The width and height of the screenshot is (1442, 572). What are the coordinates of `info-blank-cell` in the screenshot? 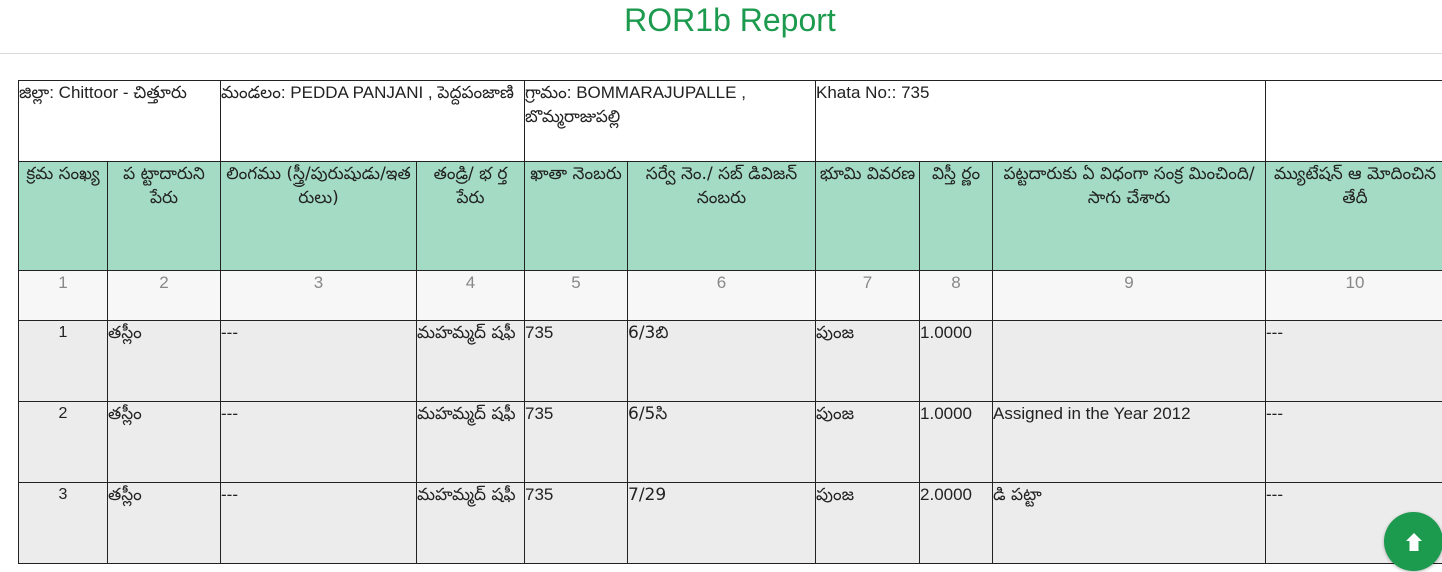 It's located at (1353, 121).